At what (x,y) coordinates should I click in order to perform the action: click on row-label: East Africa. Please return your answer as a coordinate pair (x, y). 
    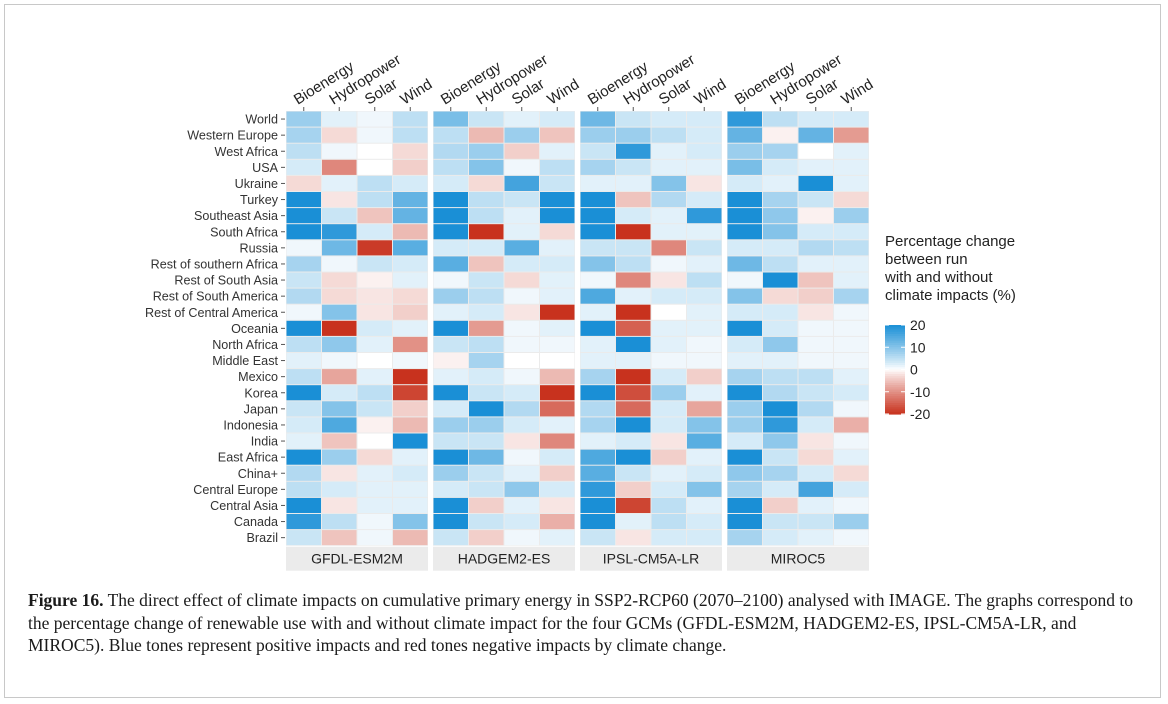
    Looking at the image, I should click on (248, 458).